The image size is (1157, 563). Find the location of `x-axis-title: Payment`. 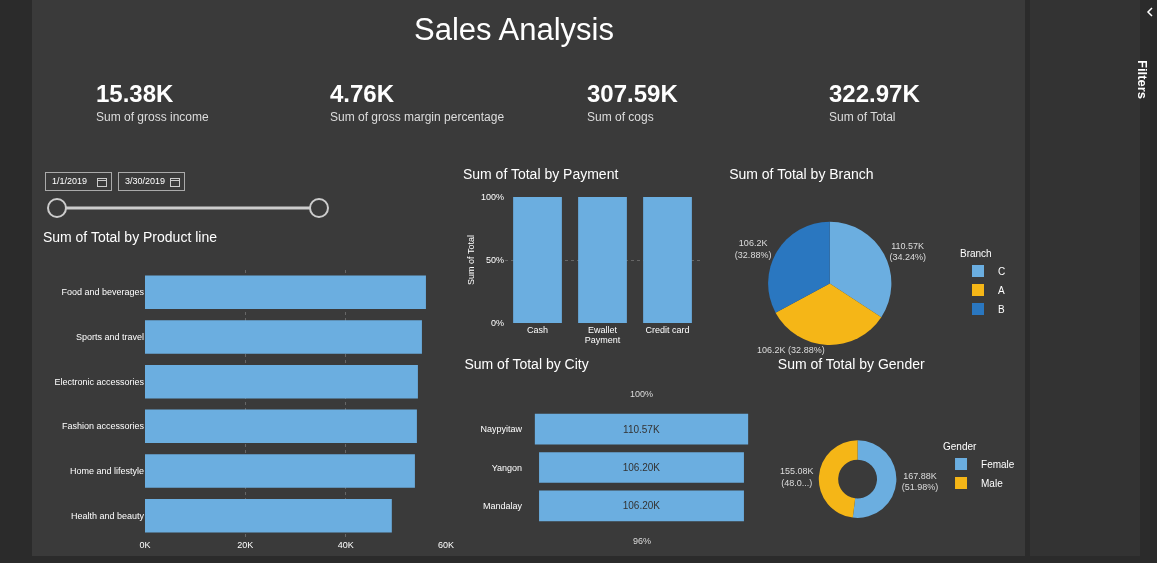

x-axis-title: Payment is located at coordinates (602, 340).